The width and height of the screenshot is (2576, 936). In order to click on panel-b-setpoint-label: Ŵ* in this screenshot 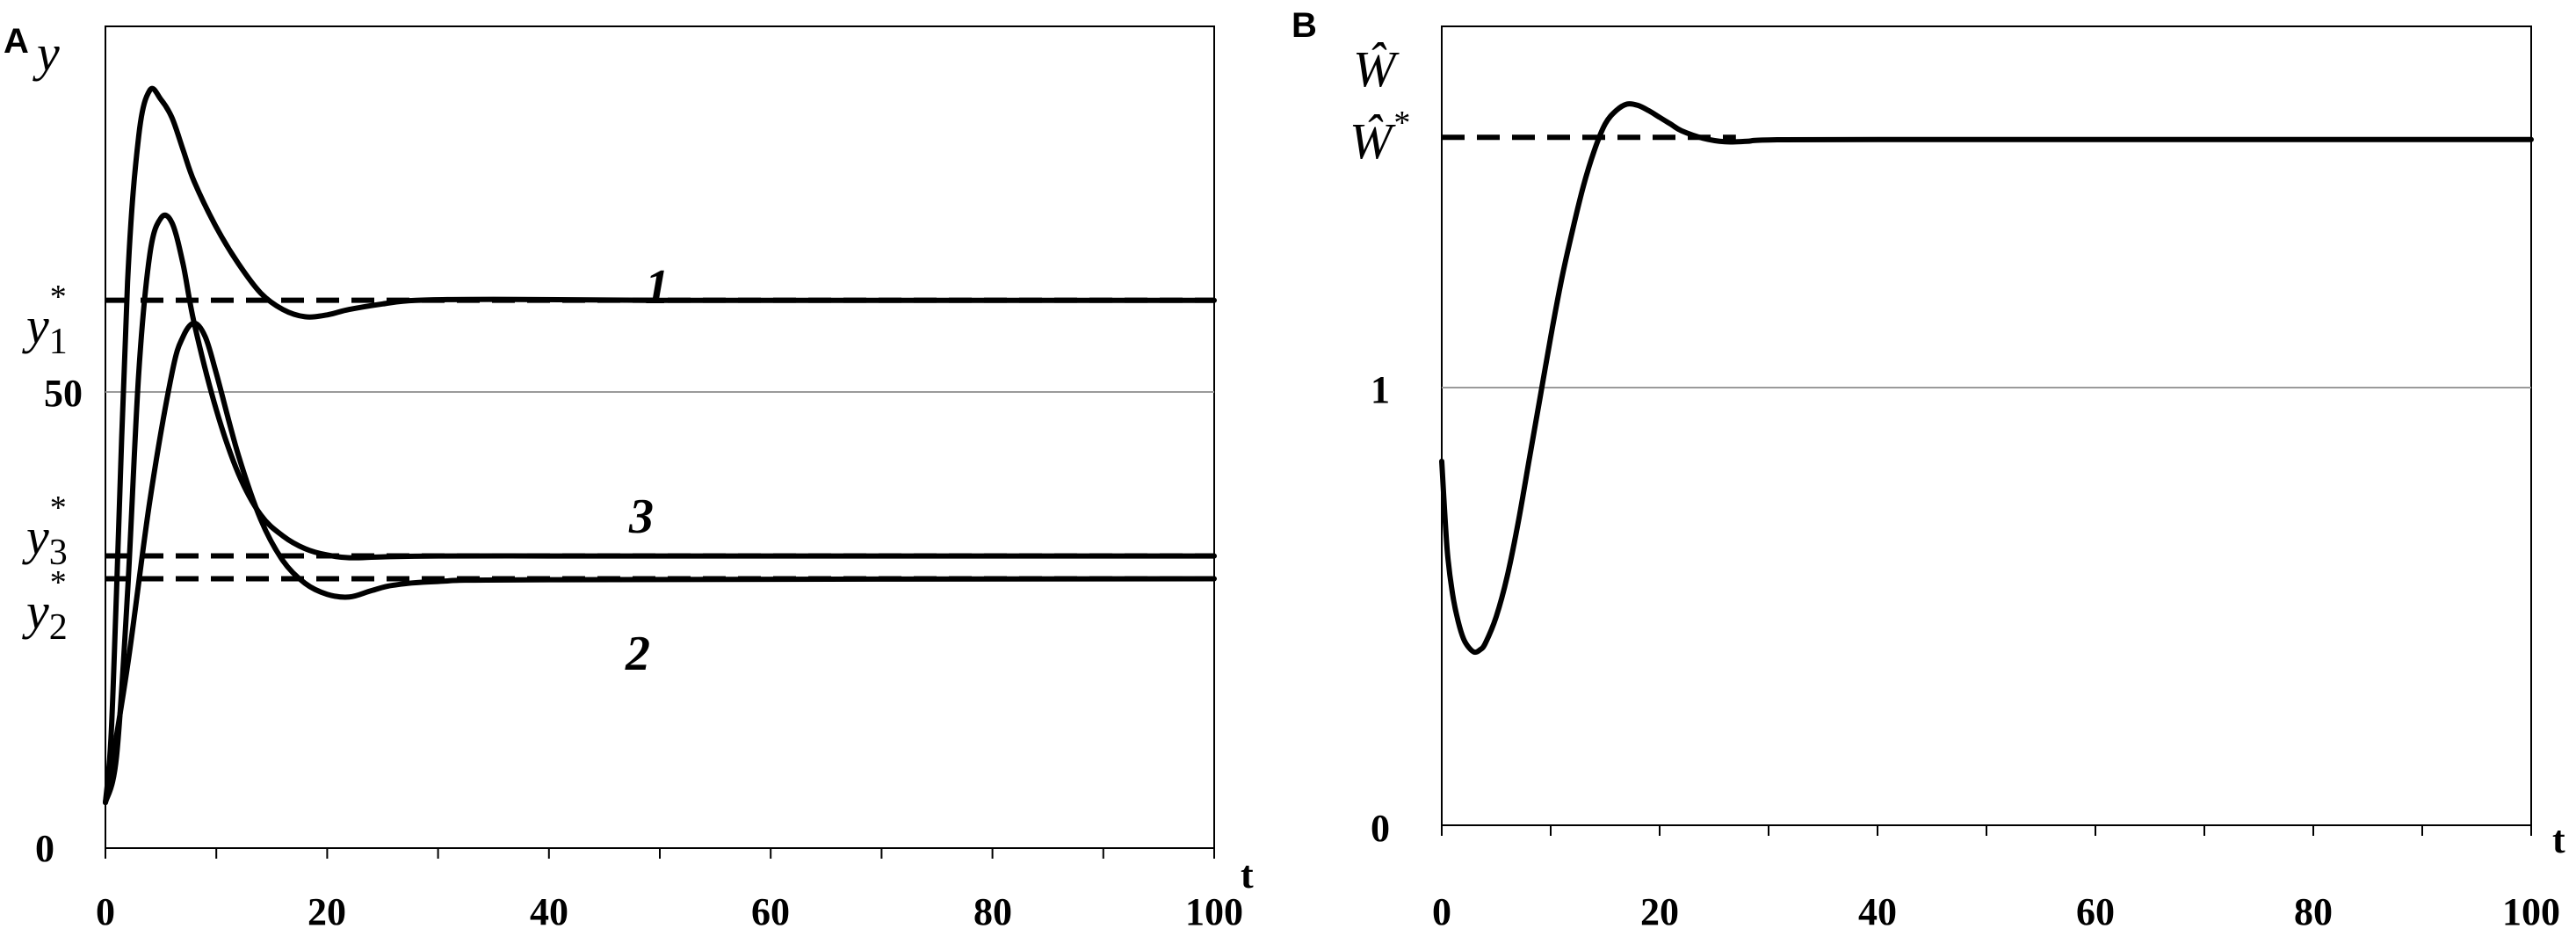, I will do `click(1380, 137)`.